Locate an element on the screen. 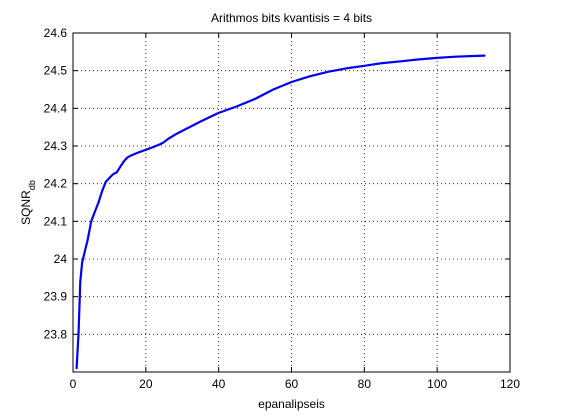 Image resolution: width=561 pixels, height=420 pixels. y-tick-label: 23.9 is located at coordinates (56, 297).